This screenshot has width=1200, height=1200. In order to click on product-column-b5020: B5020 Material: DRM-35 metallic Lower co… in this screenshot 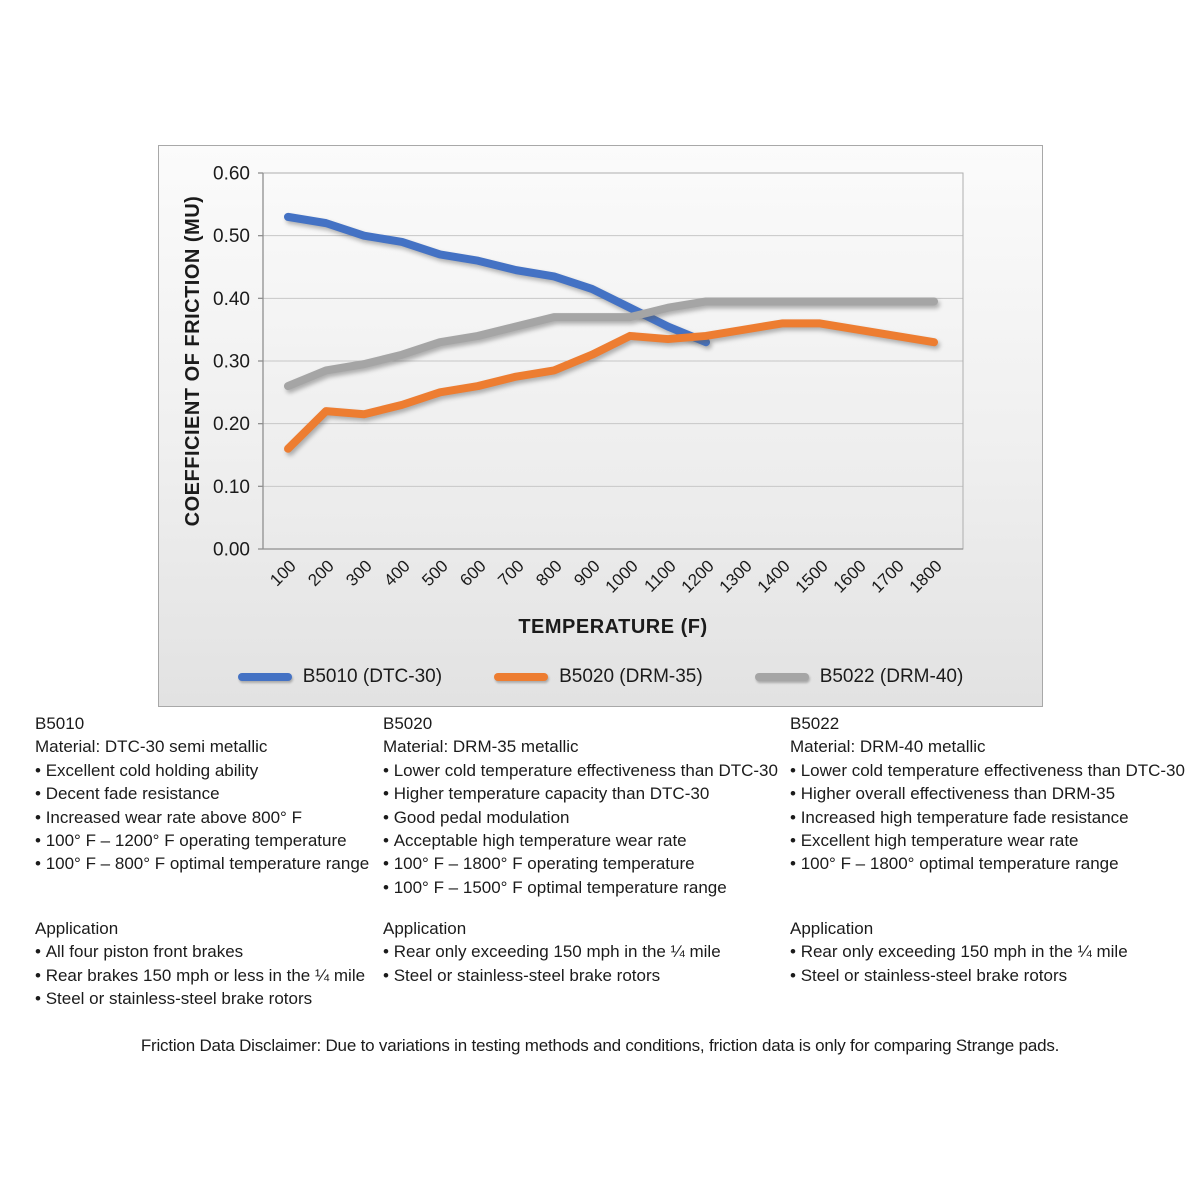, I will do `click(584, 862)`.